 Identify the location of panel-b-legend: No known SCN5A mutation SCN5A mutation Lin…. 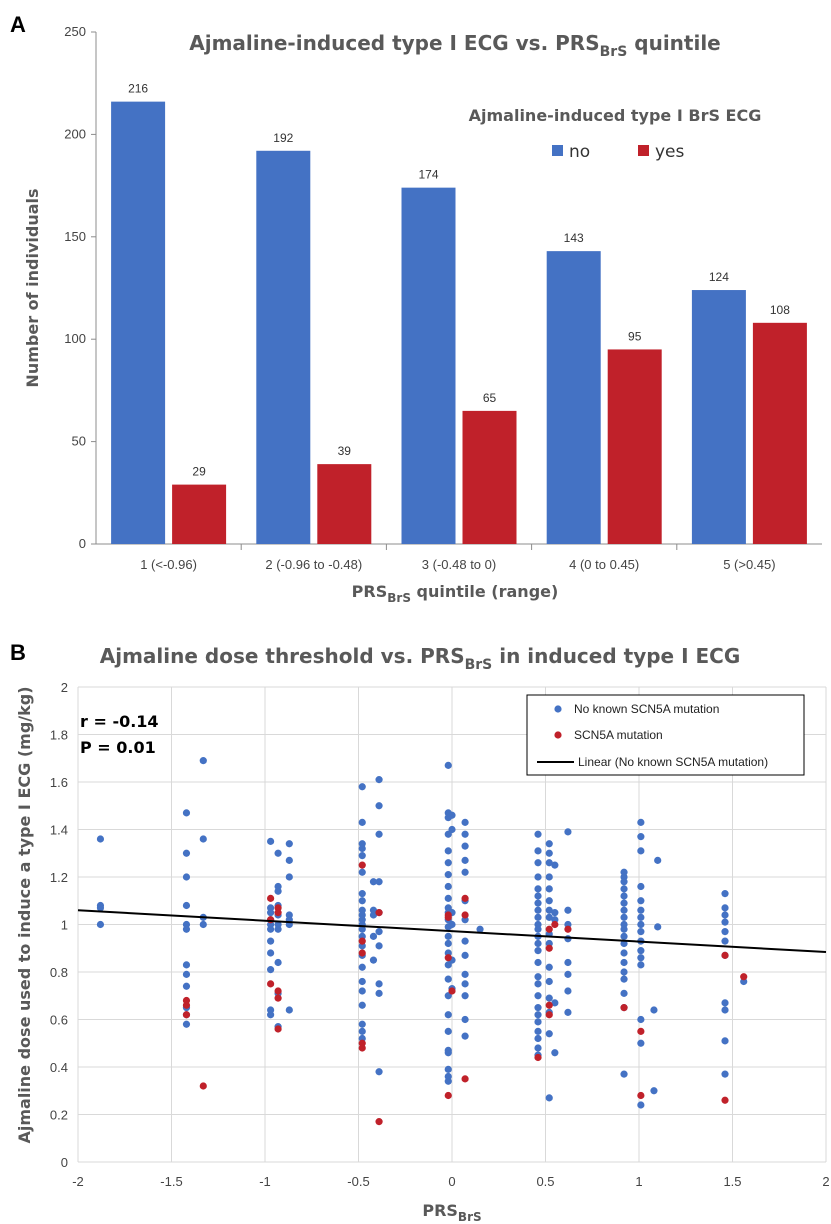
(665, 735).